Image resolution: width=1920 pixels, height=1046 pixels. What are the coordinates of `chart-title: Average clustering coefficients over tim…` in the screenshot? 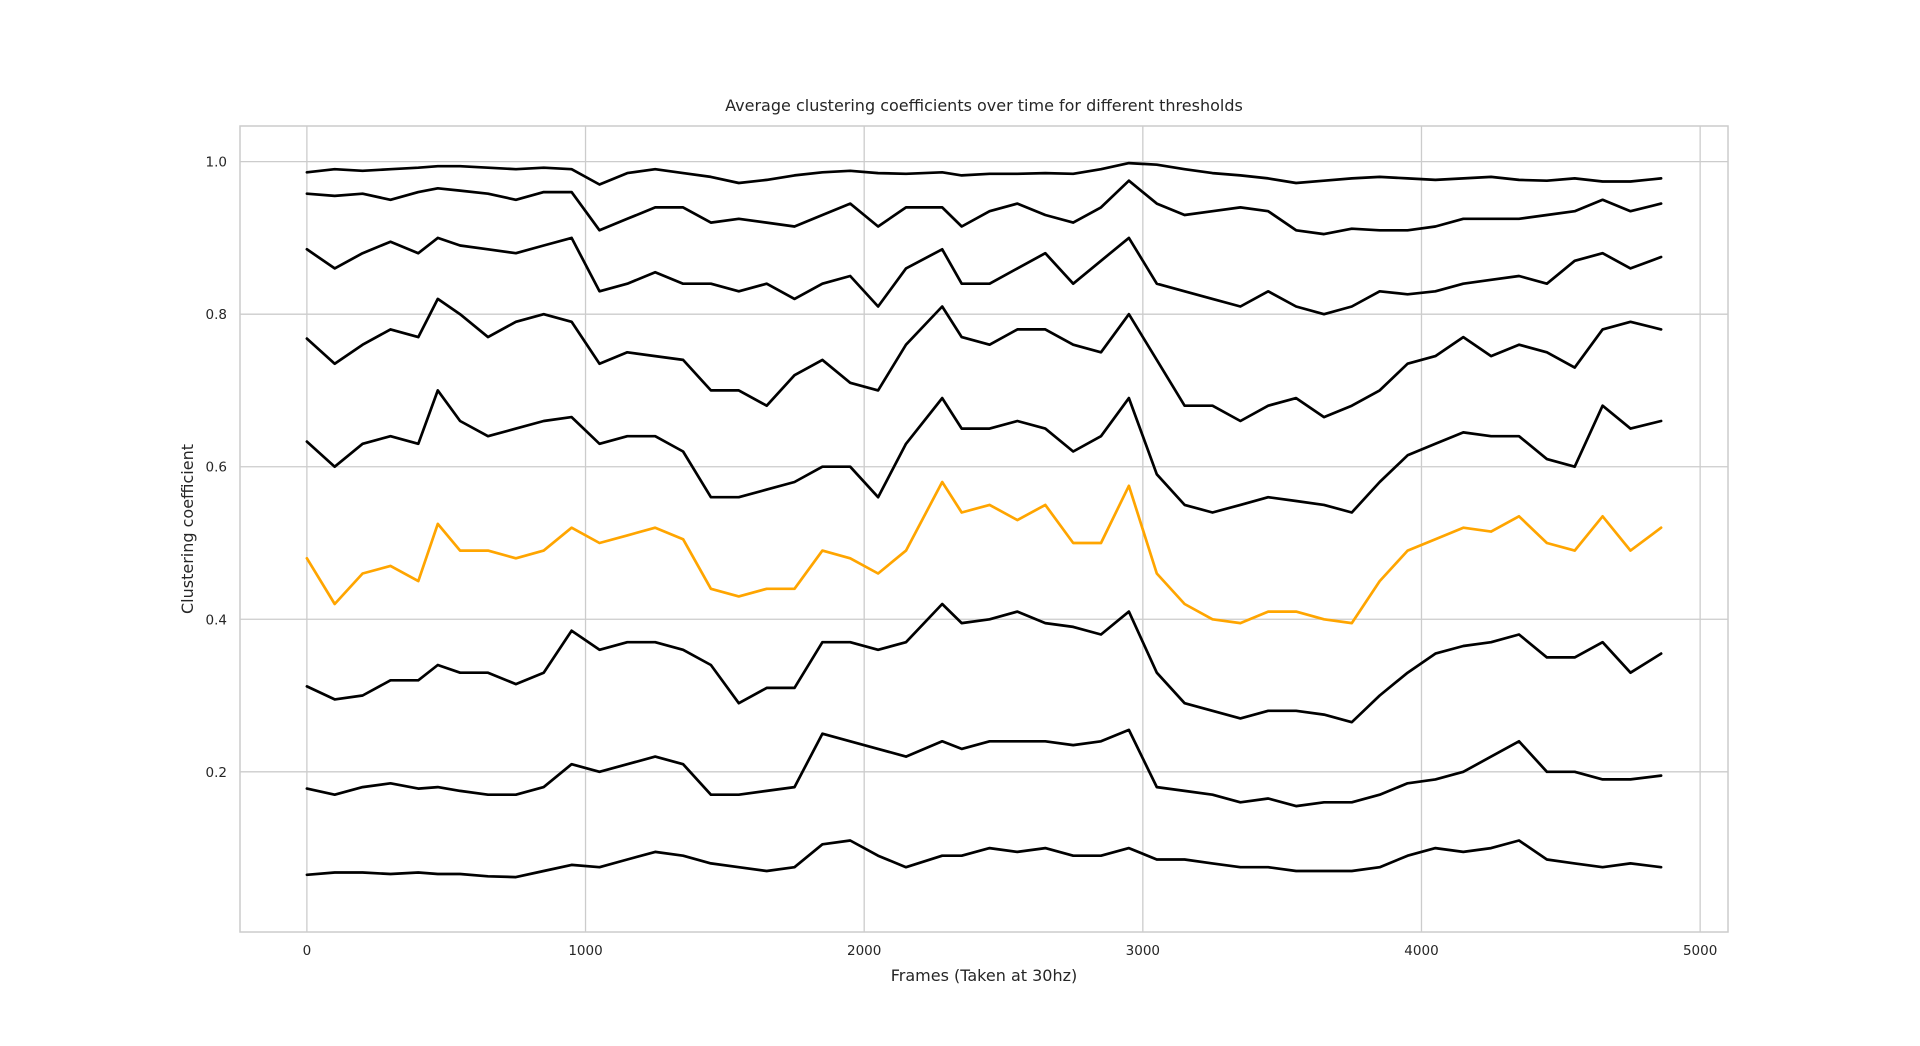 It's located at (984, 105).